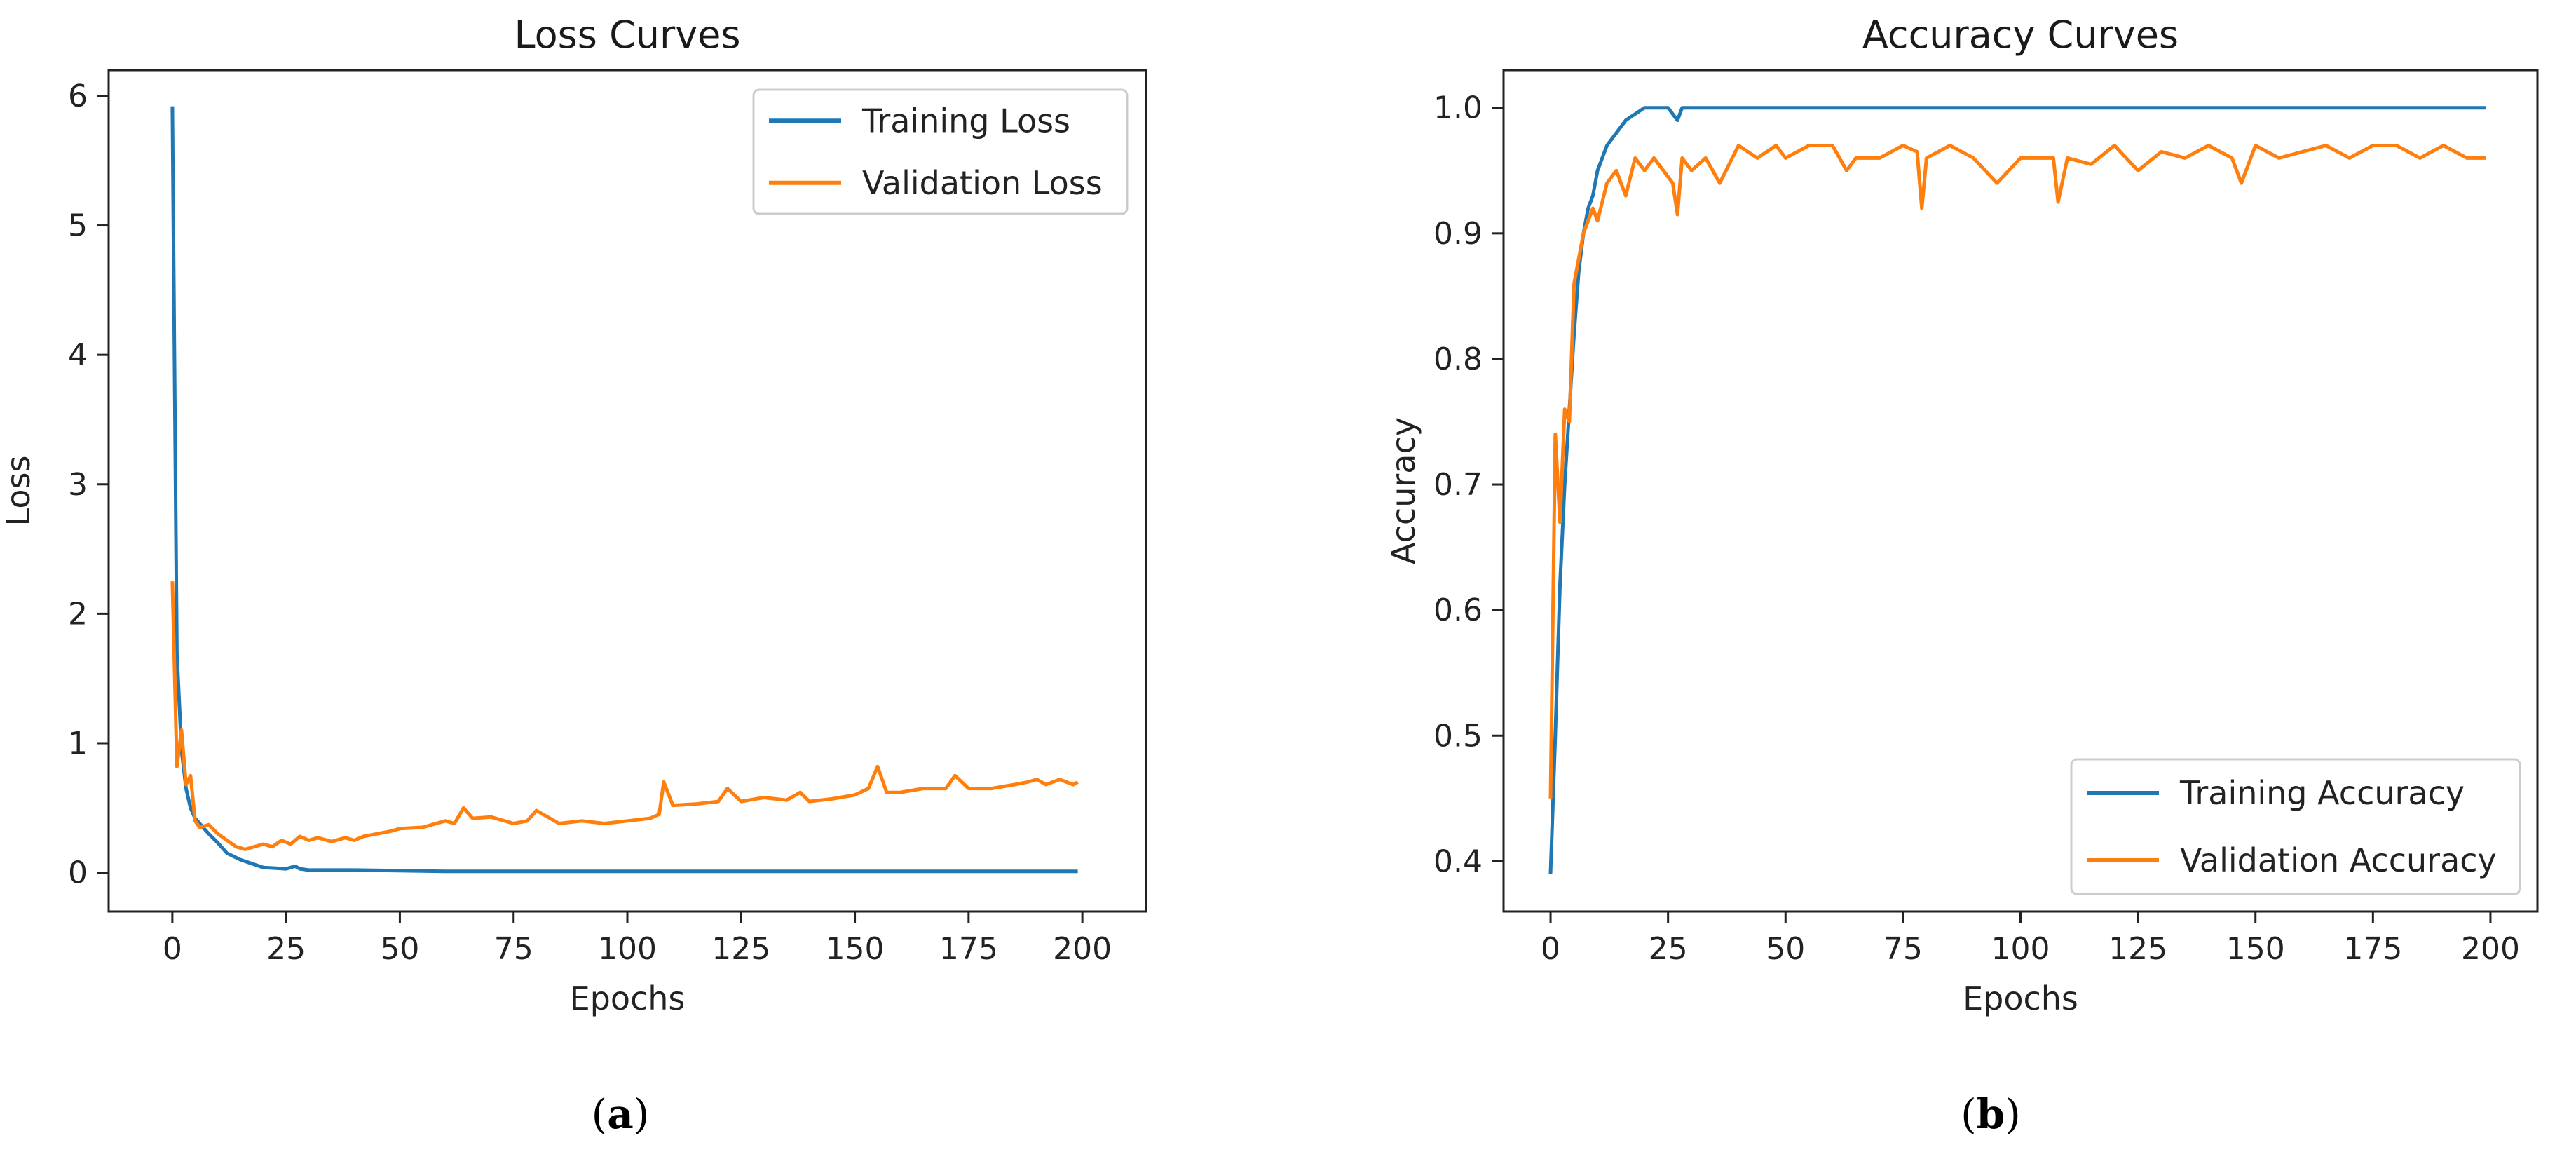 This screenshot has width=2576, height=1166. I want to click on y-tick-label: 1.0, so click(1458, 108).